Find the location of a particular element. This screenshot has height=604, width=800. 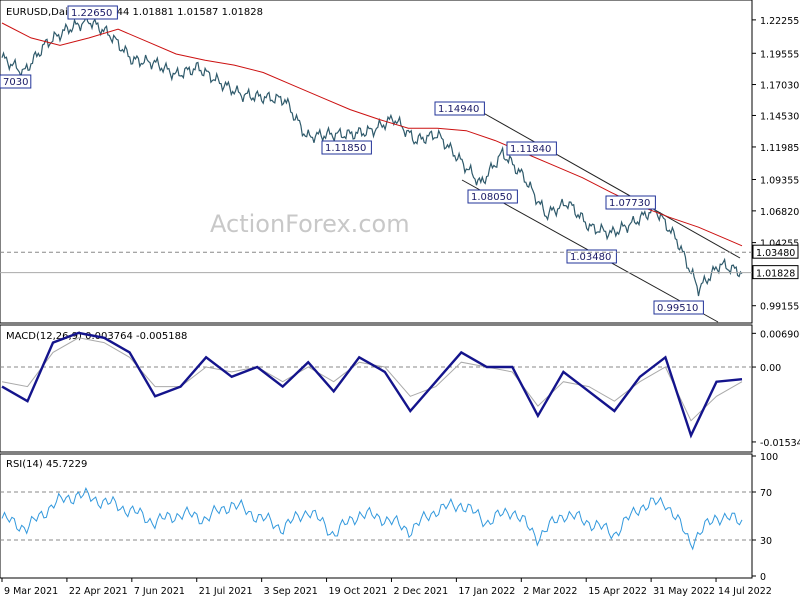

macd-tick-label: 0.006906 is located at coordinates (780, 334).